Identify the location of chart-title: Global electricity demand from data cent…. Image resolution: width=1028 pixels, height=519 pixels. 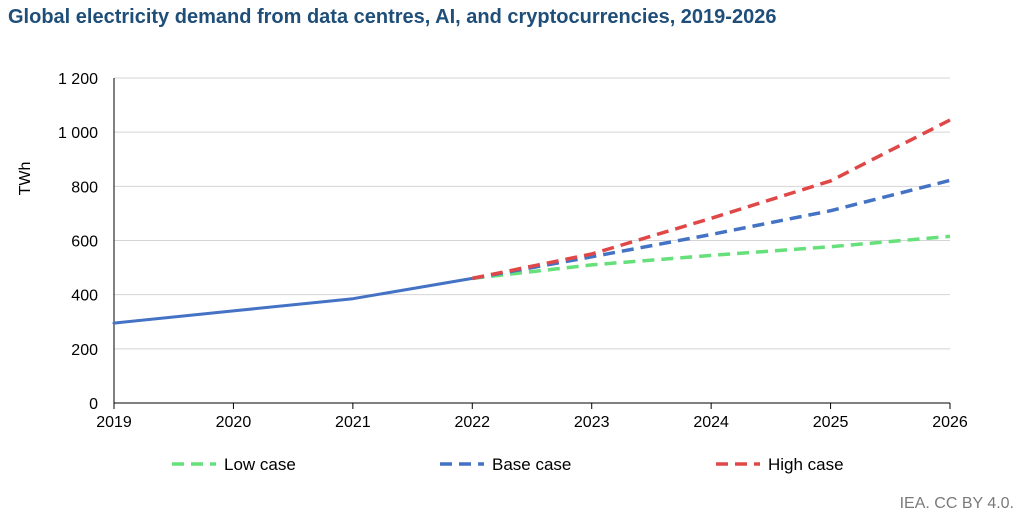
(392, 17).